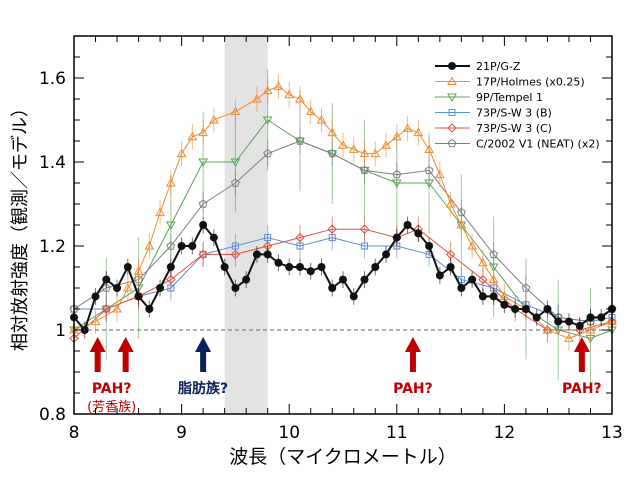 This screenshot has height=484, width=640. I want to click on series-line, so click(343, 280).